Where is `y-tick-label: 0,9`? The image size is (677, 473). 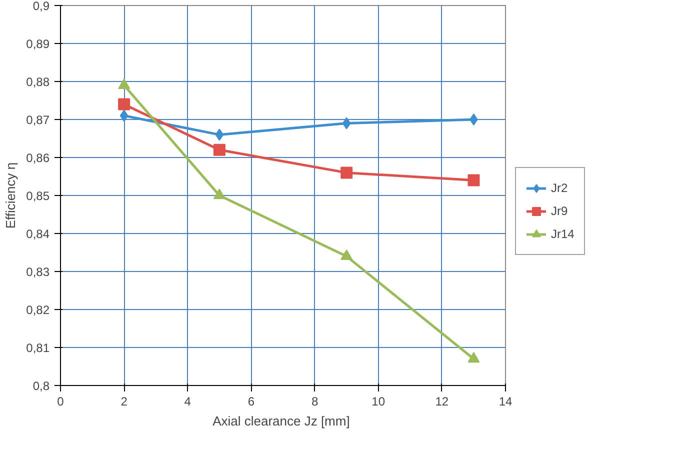 y-tick-label: 0,9 is located at coordinates (41, 6).